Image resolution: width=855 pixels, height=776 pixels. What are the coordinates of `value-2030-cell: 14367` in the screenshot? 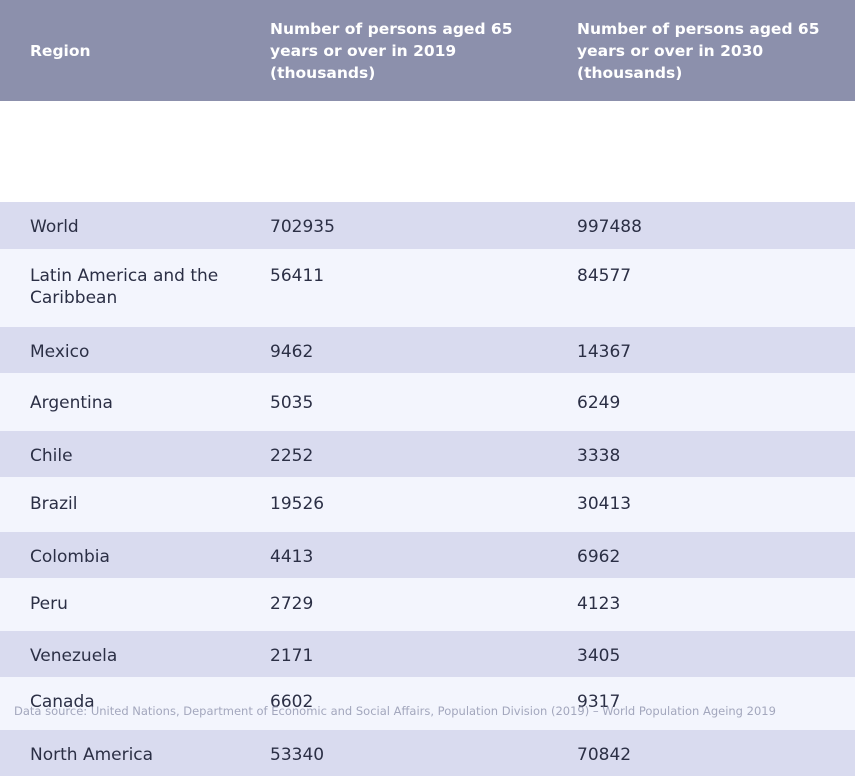 It's located at (604, 352).